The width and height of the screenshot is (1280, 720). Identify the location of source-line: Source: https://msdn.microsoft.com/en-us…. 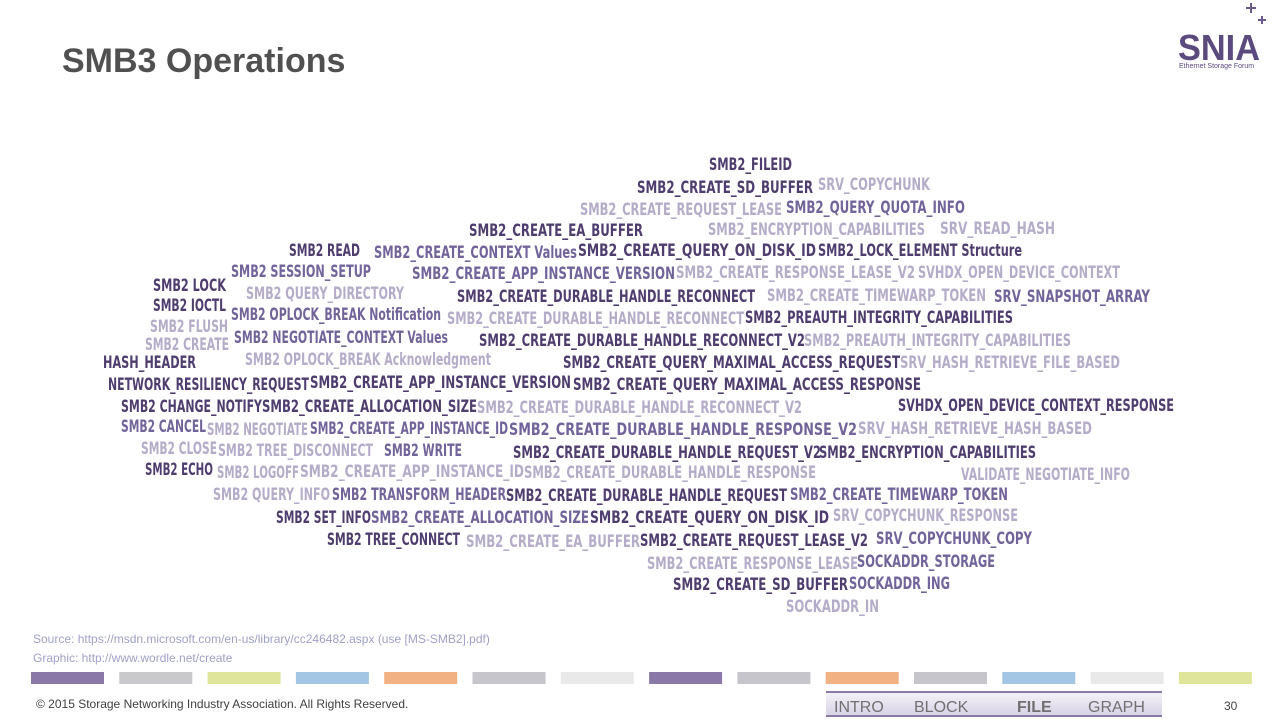
(261, 639).